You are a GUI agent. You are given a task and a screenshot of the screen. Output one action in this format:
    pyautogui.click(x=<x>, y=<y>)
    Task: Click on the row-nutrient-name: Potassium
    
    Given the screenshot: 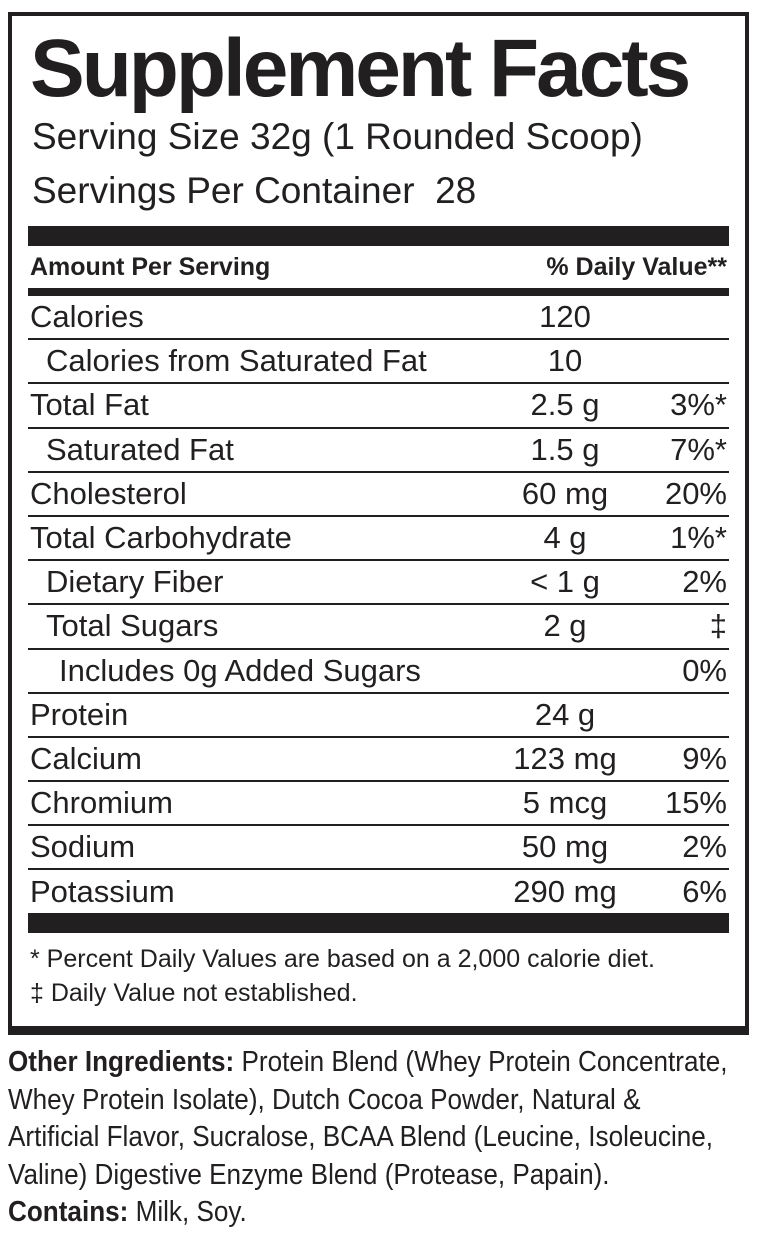 What is the action you would take?
    pyautogui.click(x=102, y=891)
    